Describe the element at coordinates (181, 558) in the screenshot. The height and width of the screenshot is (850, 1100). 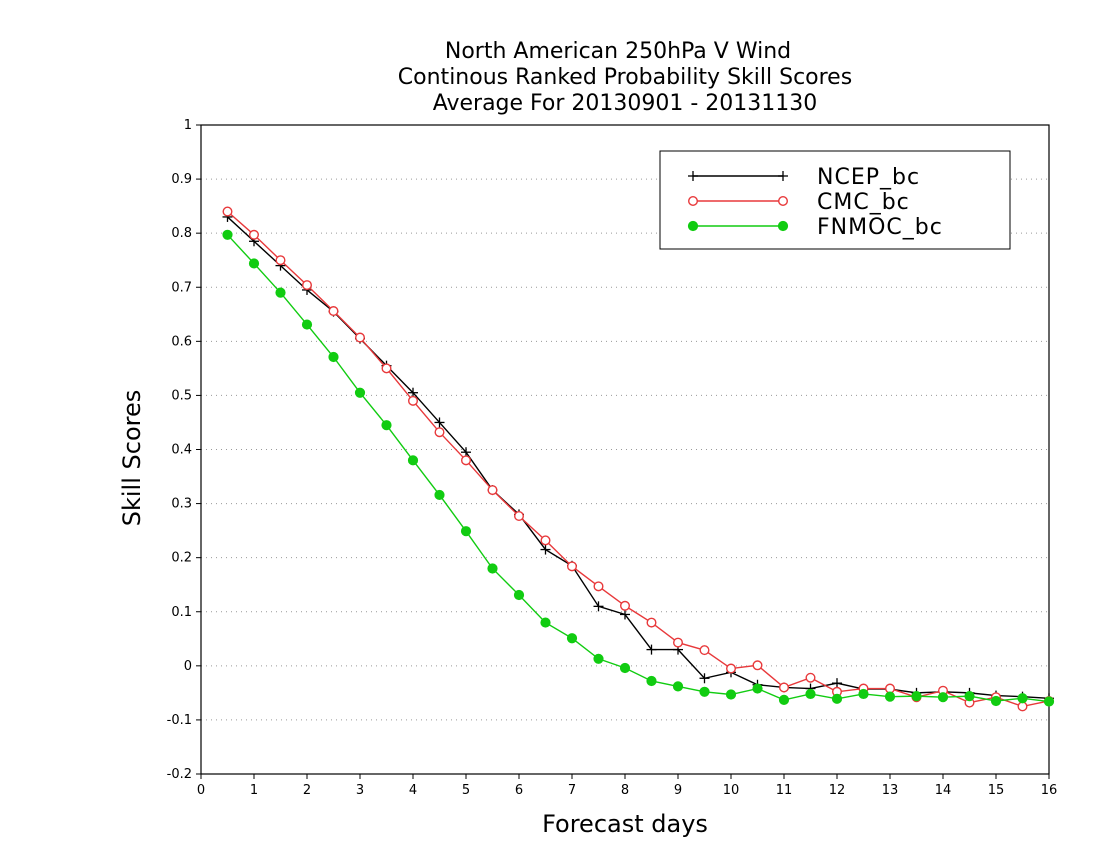
I see `y-tick-label: 0.2` at that location.